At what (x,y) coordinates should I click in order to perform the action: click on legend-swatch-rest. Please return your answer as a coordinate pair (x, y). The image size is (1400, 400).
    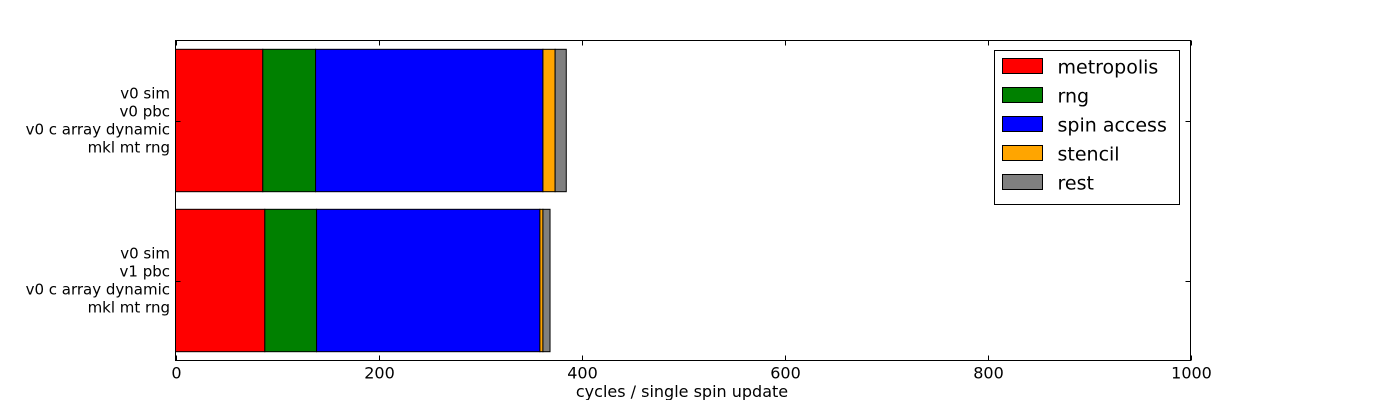
    Looking at the image, I should click on (1022, 182).